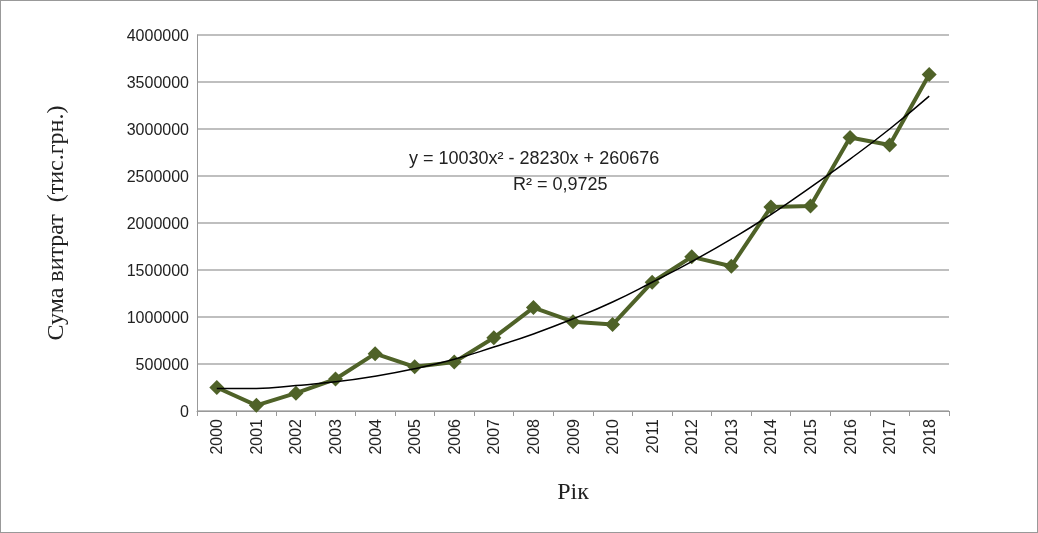 The image size is (1038, 533). I want to click on y-tick-label: 500000, so click(162, 364).